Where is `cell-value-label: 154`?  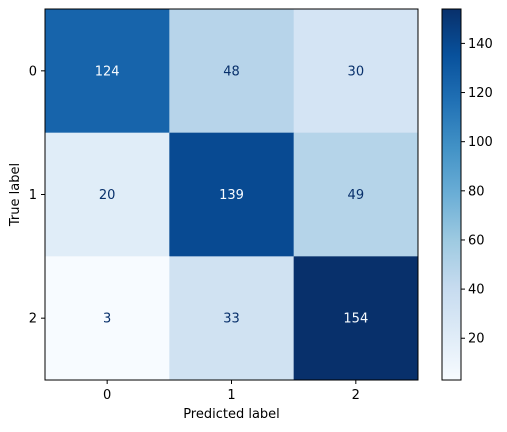
cell-value-label: 154 is located at coordinates (355, 319).